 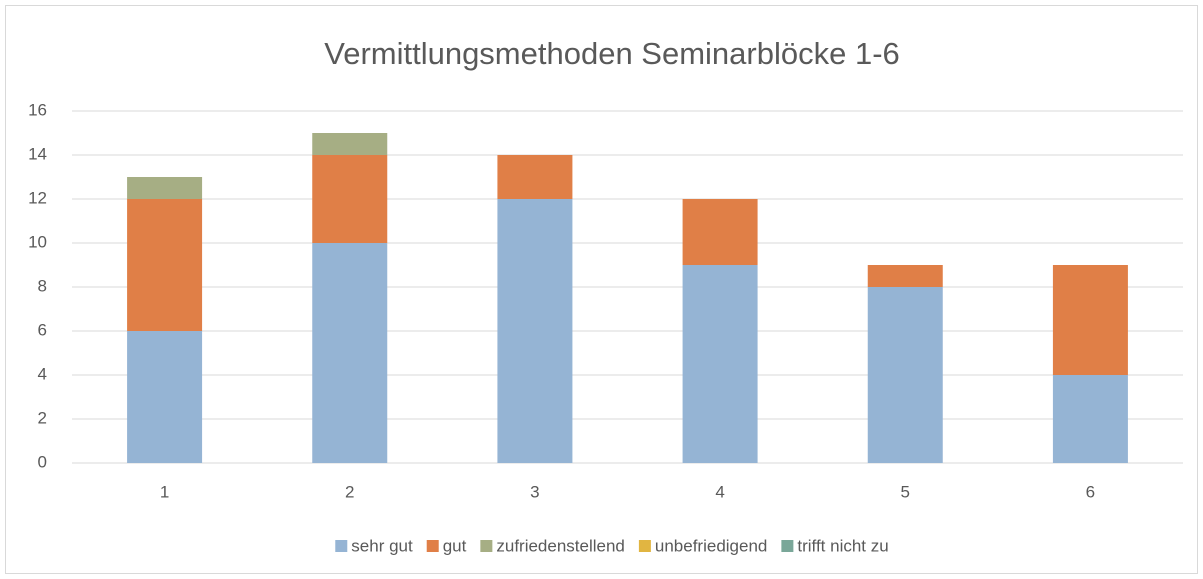 What do you see at coordinates (719, 491) in the screenshot?
I see `x-tick-label: 4` at bounding box center [719, 491].